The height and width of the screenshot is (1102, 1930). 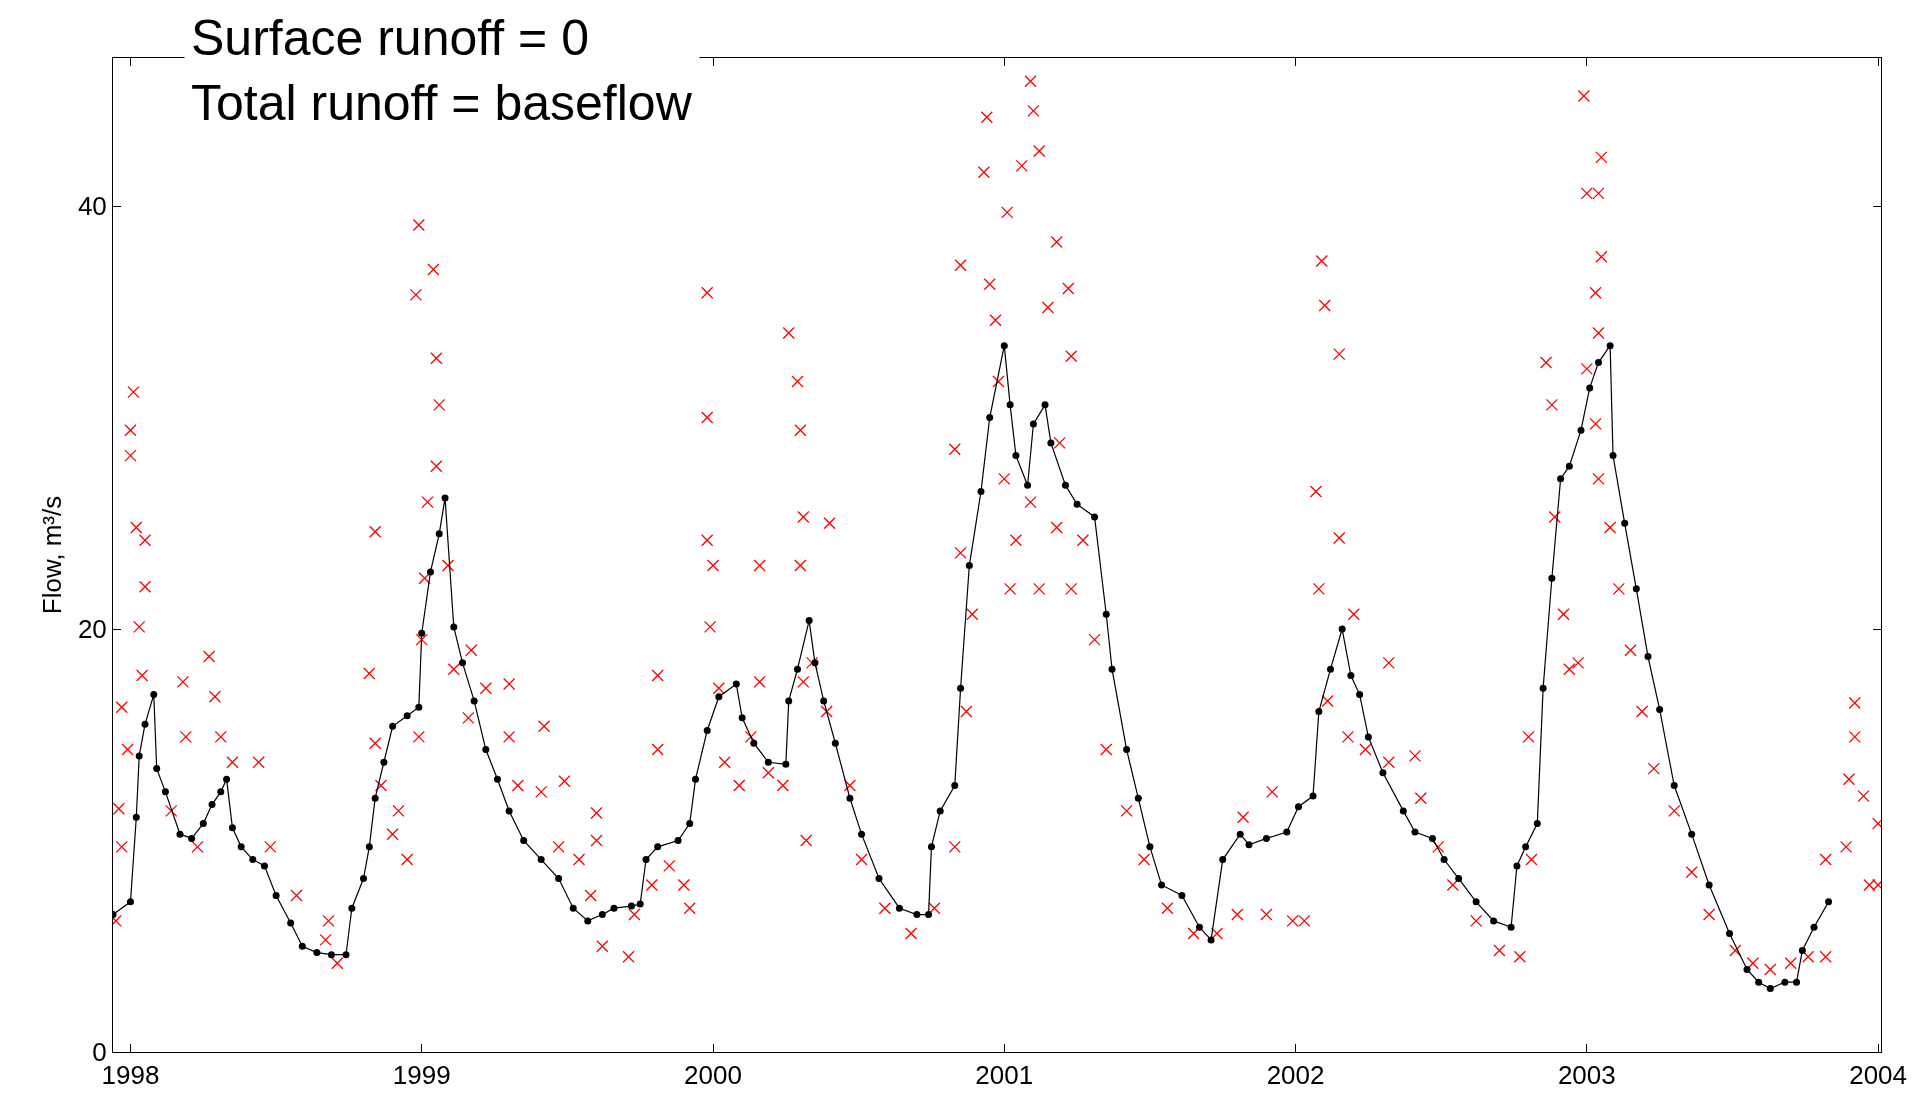 I want to click on x-tick-label: 2002, so click(x=1295, y=1075).